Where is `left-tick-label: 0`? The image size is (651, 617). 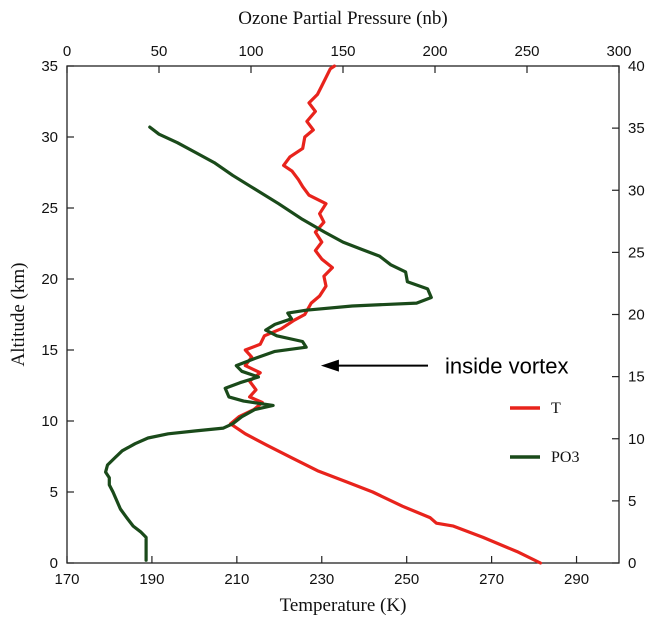 left-tick-label: 0 is located at coordinates (54, 563).